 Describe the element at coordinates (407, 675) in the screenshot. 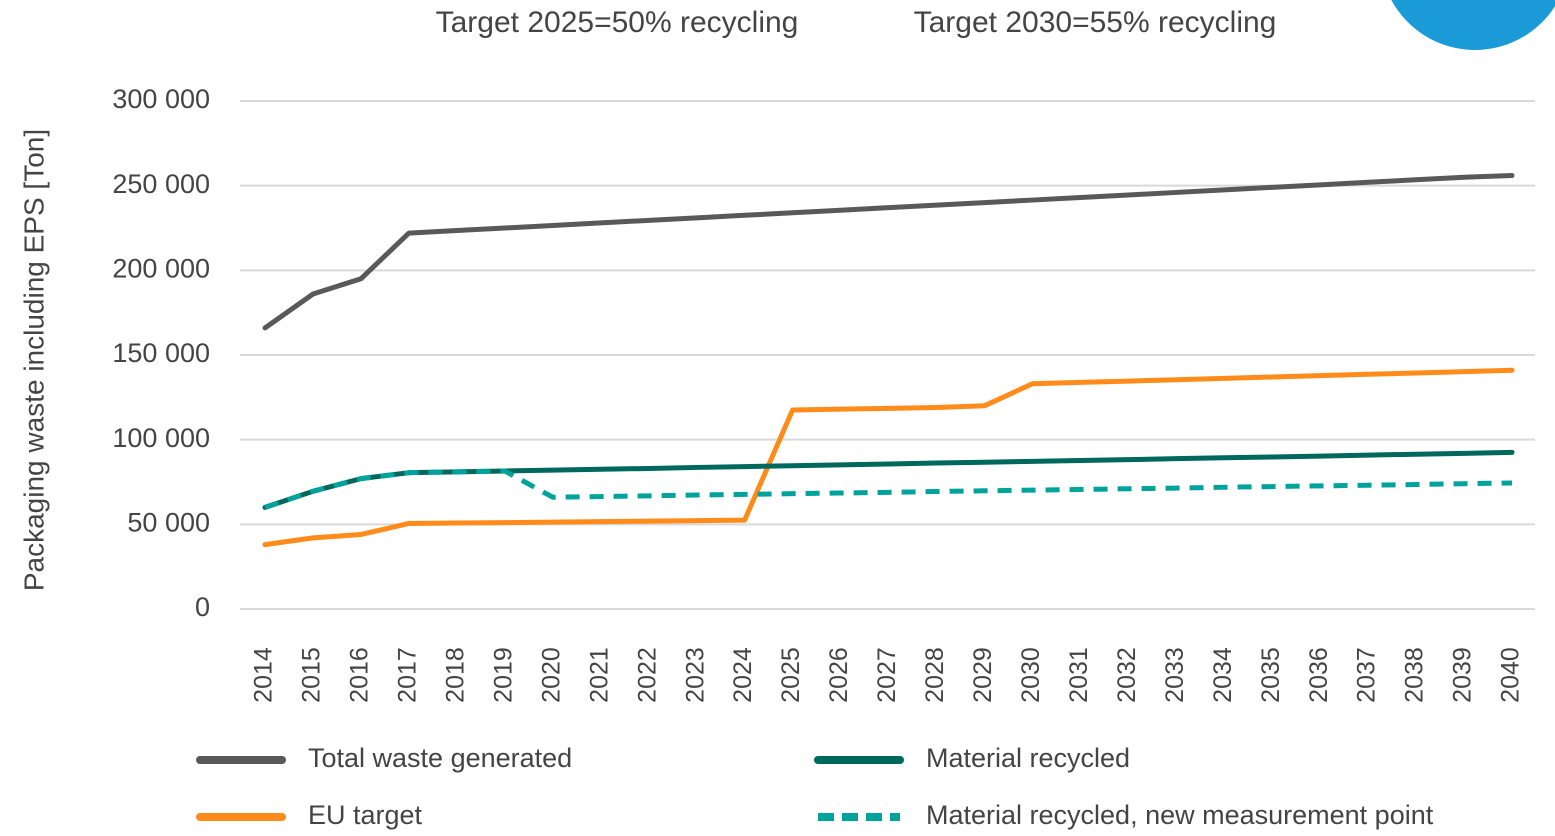

I see `x-tick-label: 2017` at that location.